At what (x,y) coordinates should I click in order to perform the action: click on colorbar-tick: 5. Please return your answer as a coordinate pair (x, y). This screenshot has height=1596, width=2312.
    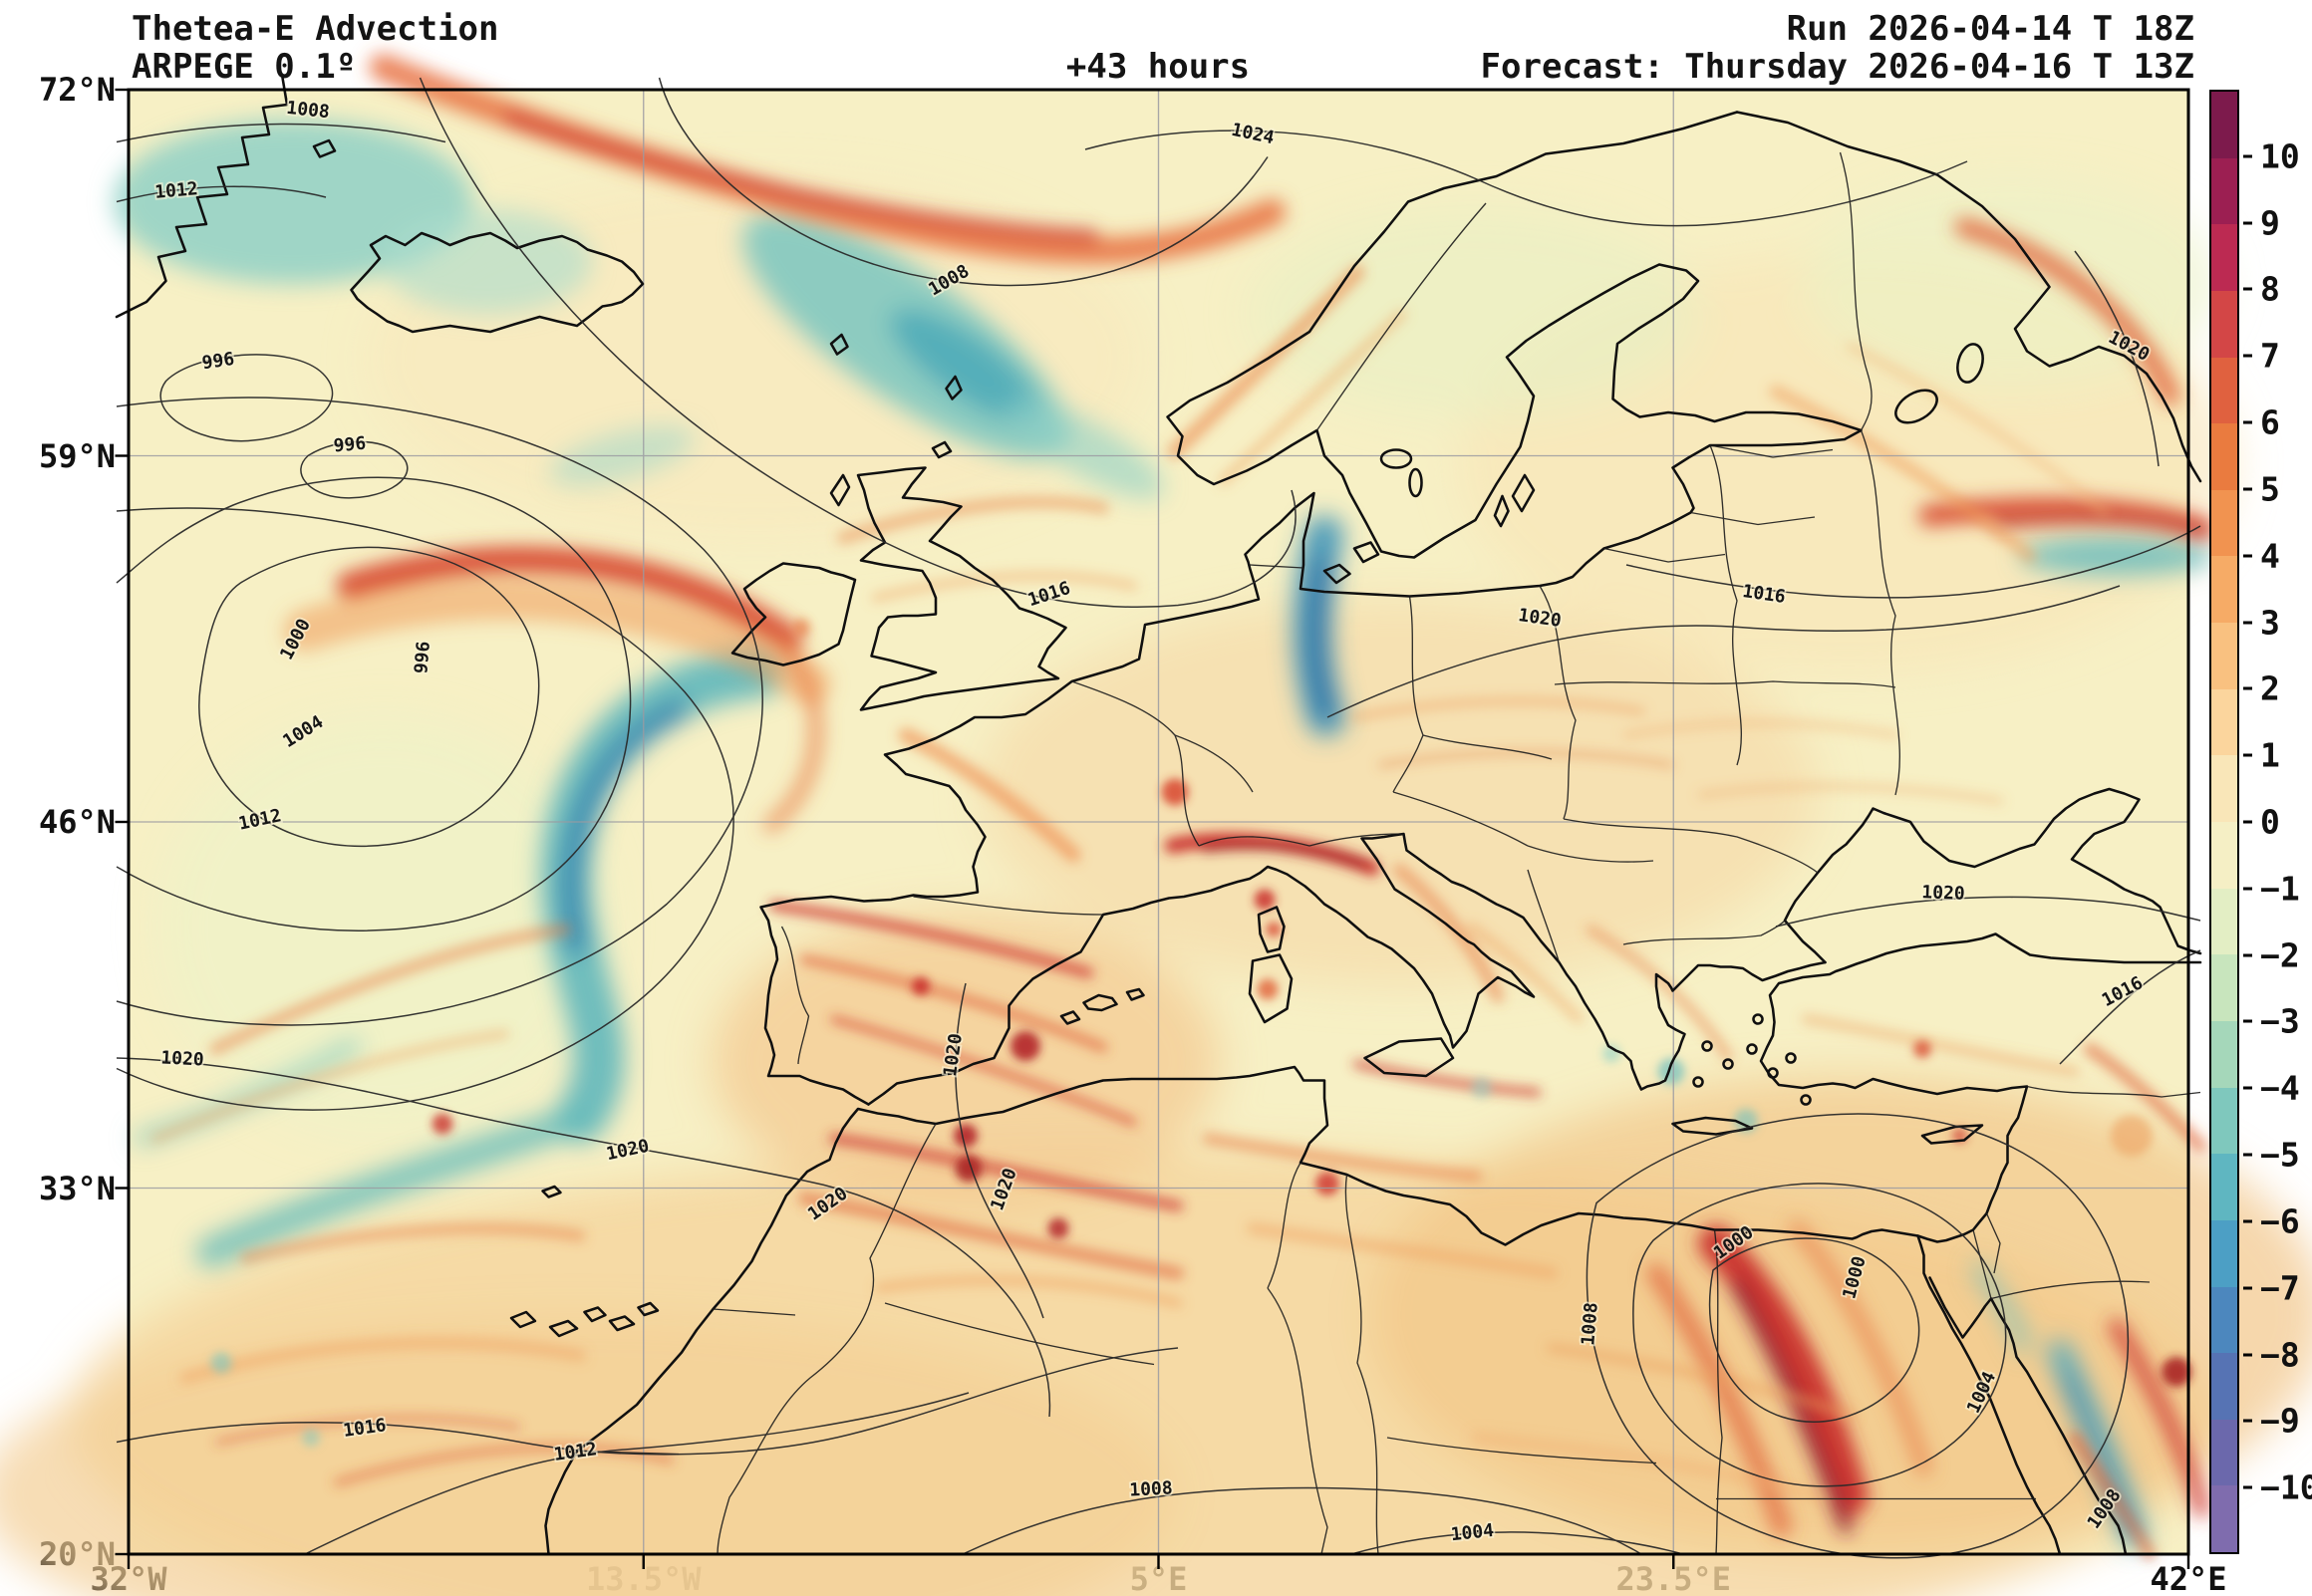
    Looking at the image, I should click on (2261, 488).